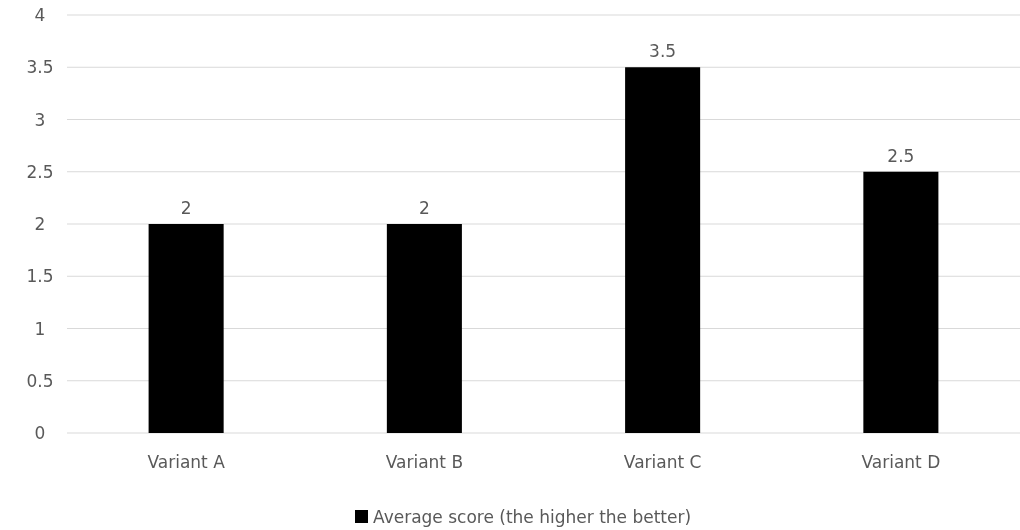 Image resolution: width=1020 pixels, height=530 pixels. I want to click on y-tick-label: 2.5, so click(40, 171).